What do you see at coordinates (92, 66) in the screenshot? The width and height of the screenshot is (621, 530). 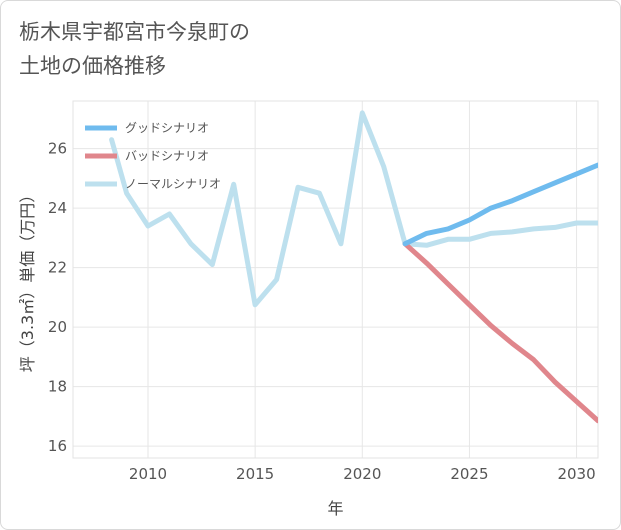 I see `chart-title-line2: 土地の価格推移` at bounding box center [92, 66].